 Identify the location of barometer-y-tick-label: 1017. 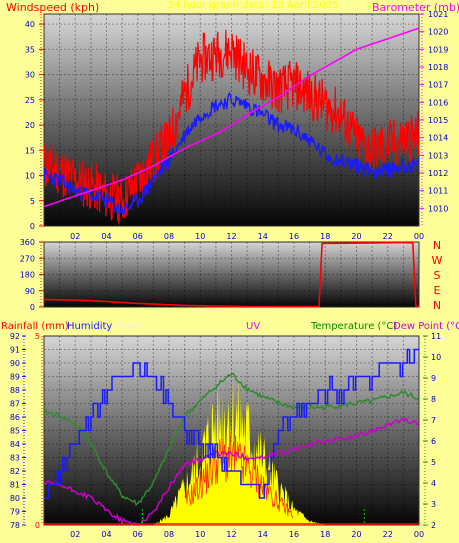
(438, 85).